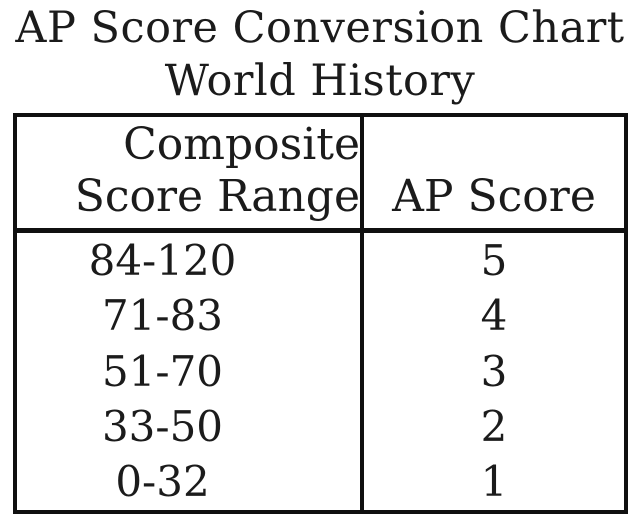  I want to click on column-header-composite-line-2: Score Range, so click(217, 196).